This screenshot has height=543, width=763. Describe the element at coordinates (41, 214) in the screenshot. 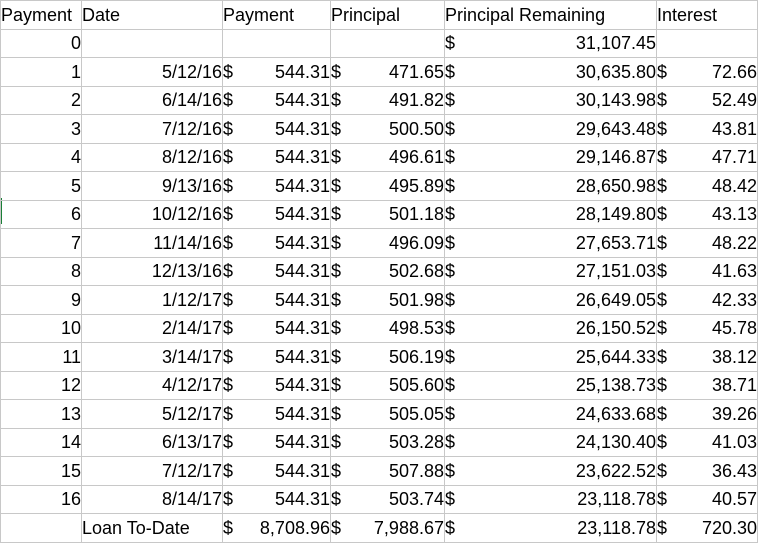

I see `cell-payment-number: 6` at that location.